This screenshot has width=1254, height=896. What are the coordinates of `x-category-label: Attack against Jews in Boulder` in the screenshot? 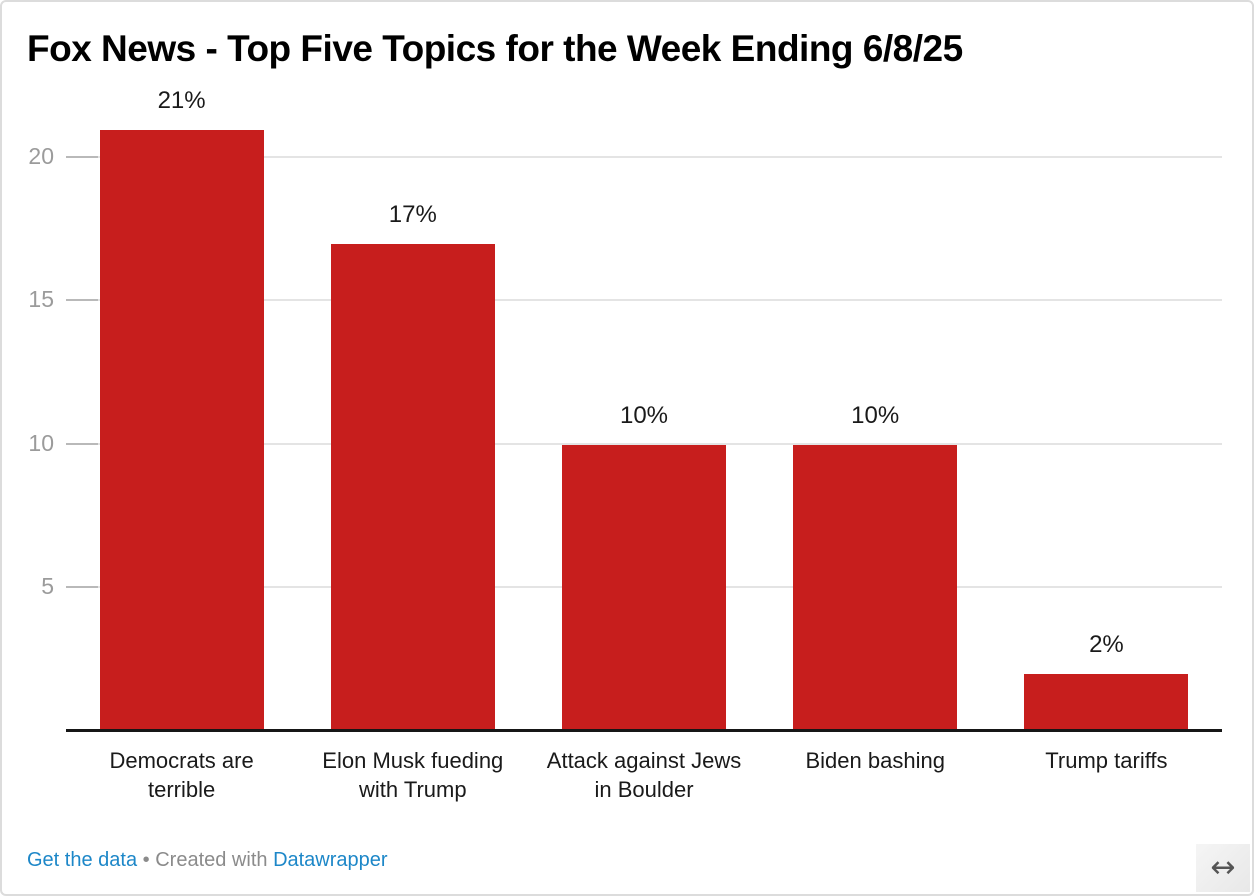 It's located at (644, 775).